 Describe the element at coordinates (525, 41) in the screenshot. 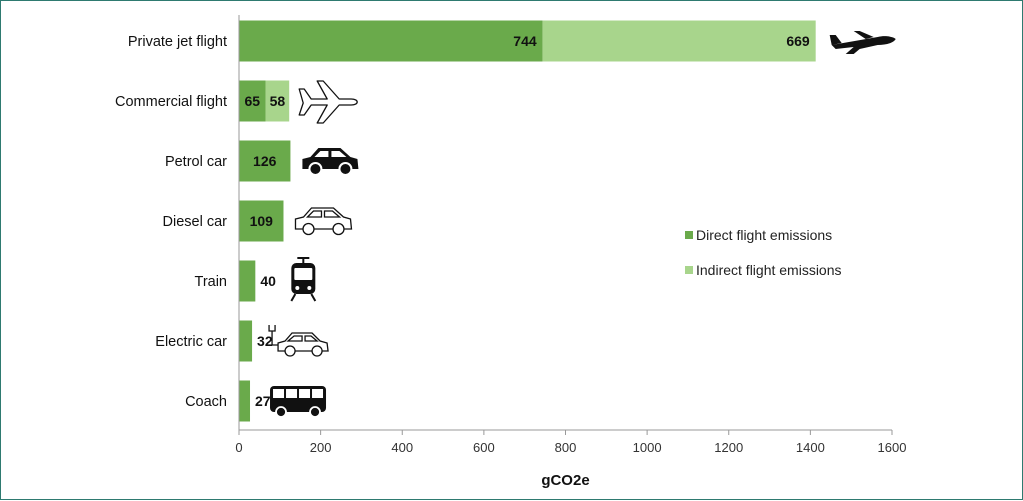

I see `data-label: 744` at that location.